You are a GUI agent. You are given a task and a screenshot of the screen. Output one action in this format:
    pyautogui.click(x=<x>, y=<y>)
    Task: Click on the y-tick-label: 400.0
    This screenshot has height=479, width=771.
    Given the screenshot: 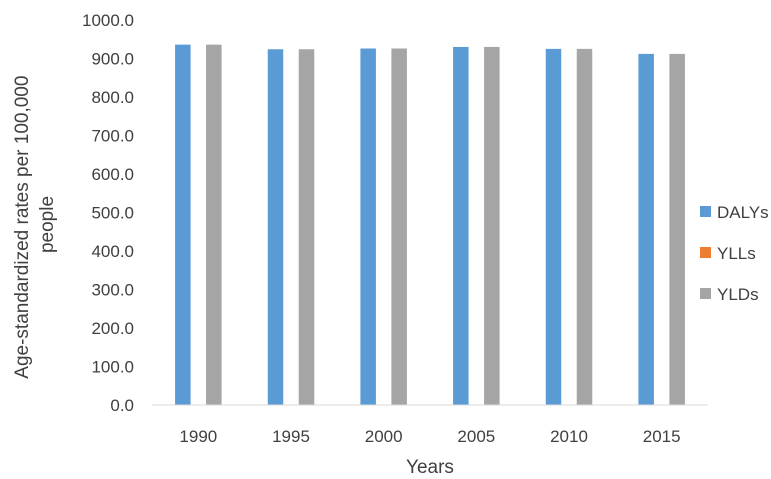 What is the action you would take?
    pyautogui.click(x=112, y=251)
    